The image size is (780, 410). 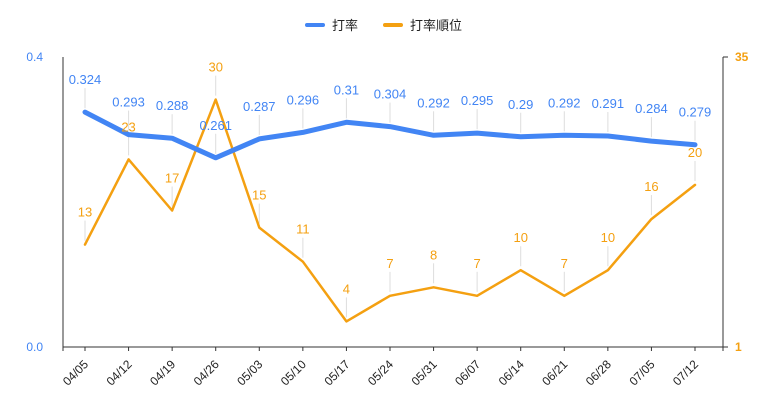 I want to click on data-label-1-5: 11, so click(x=303, y=229).